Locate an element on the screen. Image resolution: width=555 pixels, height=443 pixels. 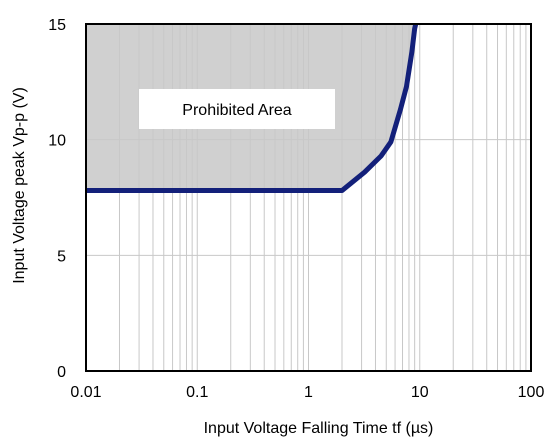
x-tick-label: 0.01 is located at coordinates (85, 392).